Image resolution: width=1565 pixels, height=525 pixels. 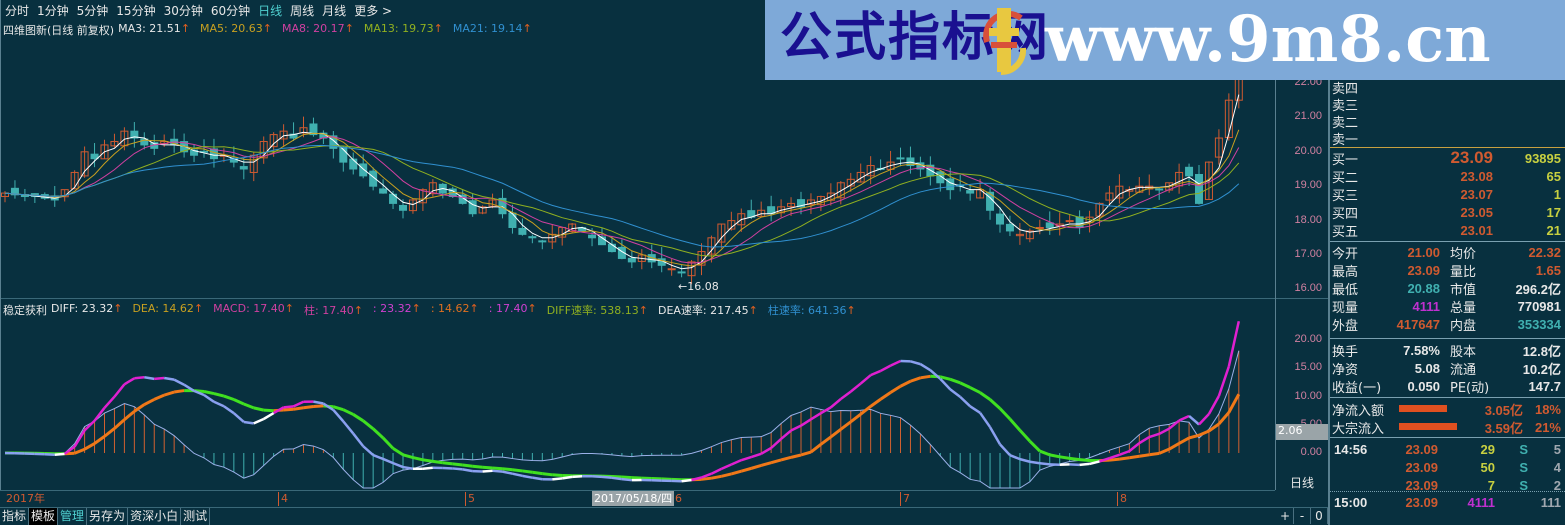 I want to click on bid-label: 买五, so click(x=1345, y=232).